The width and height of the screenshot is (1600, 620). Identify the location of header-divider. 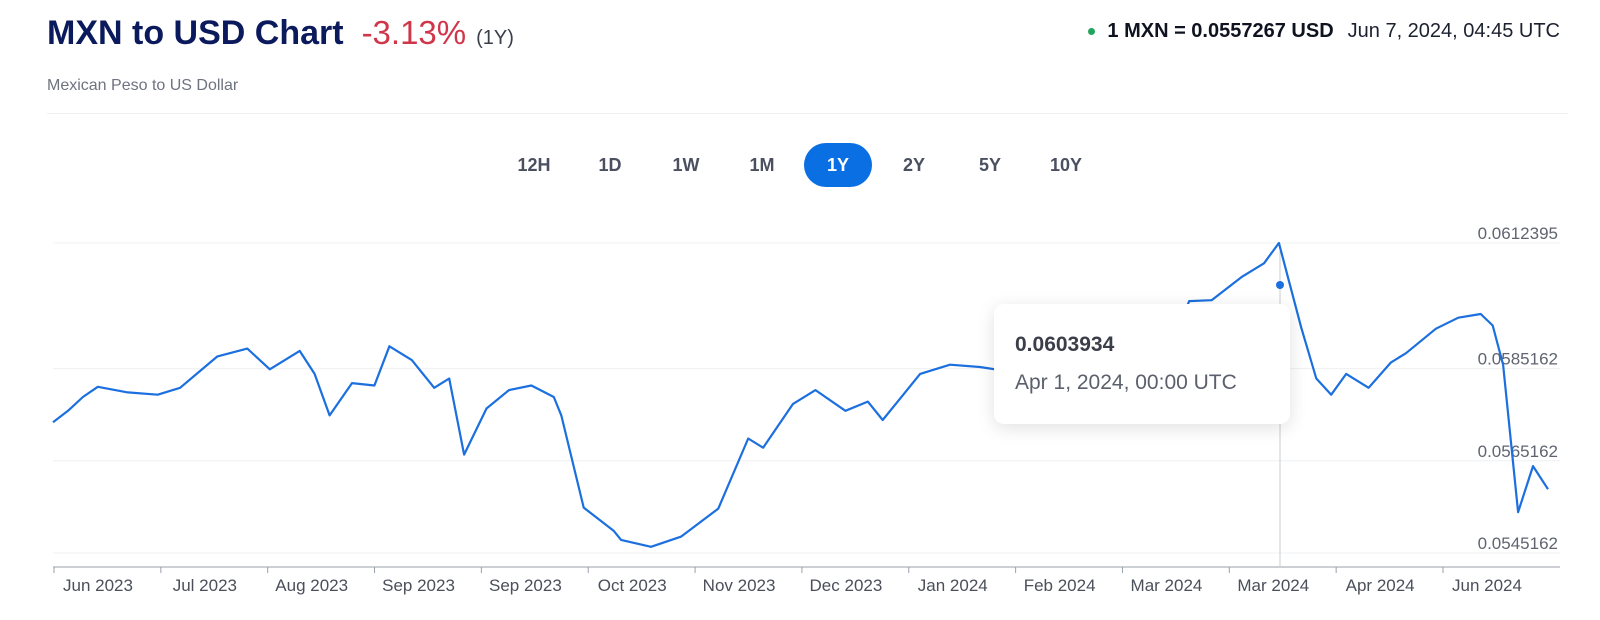
(807, 113).